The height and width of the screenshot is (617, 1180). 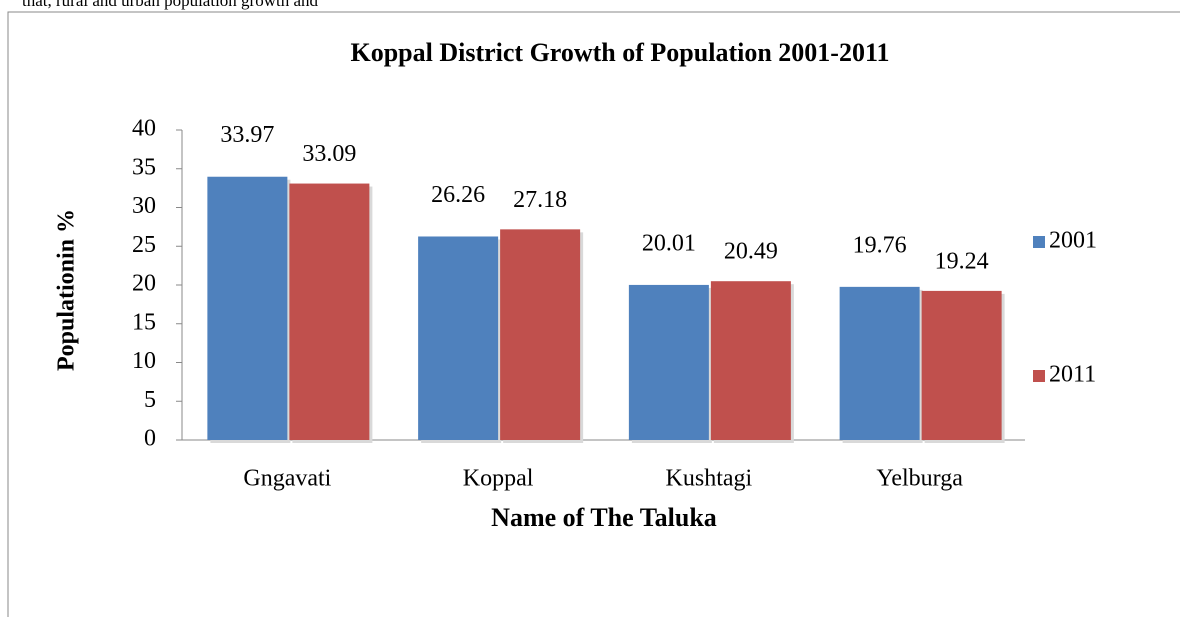 I want to click on x-tick-label: Kushtagi, so click(x=709, y=479).